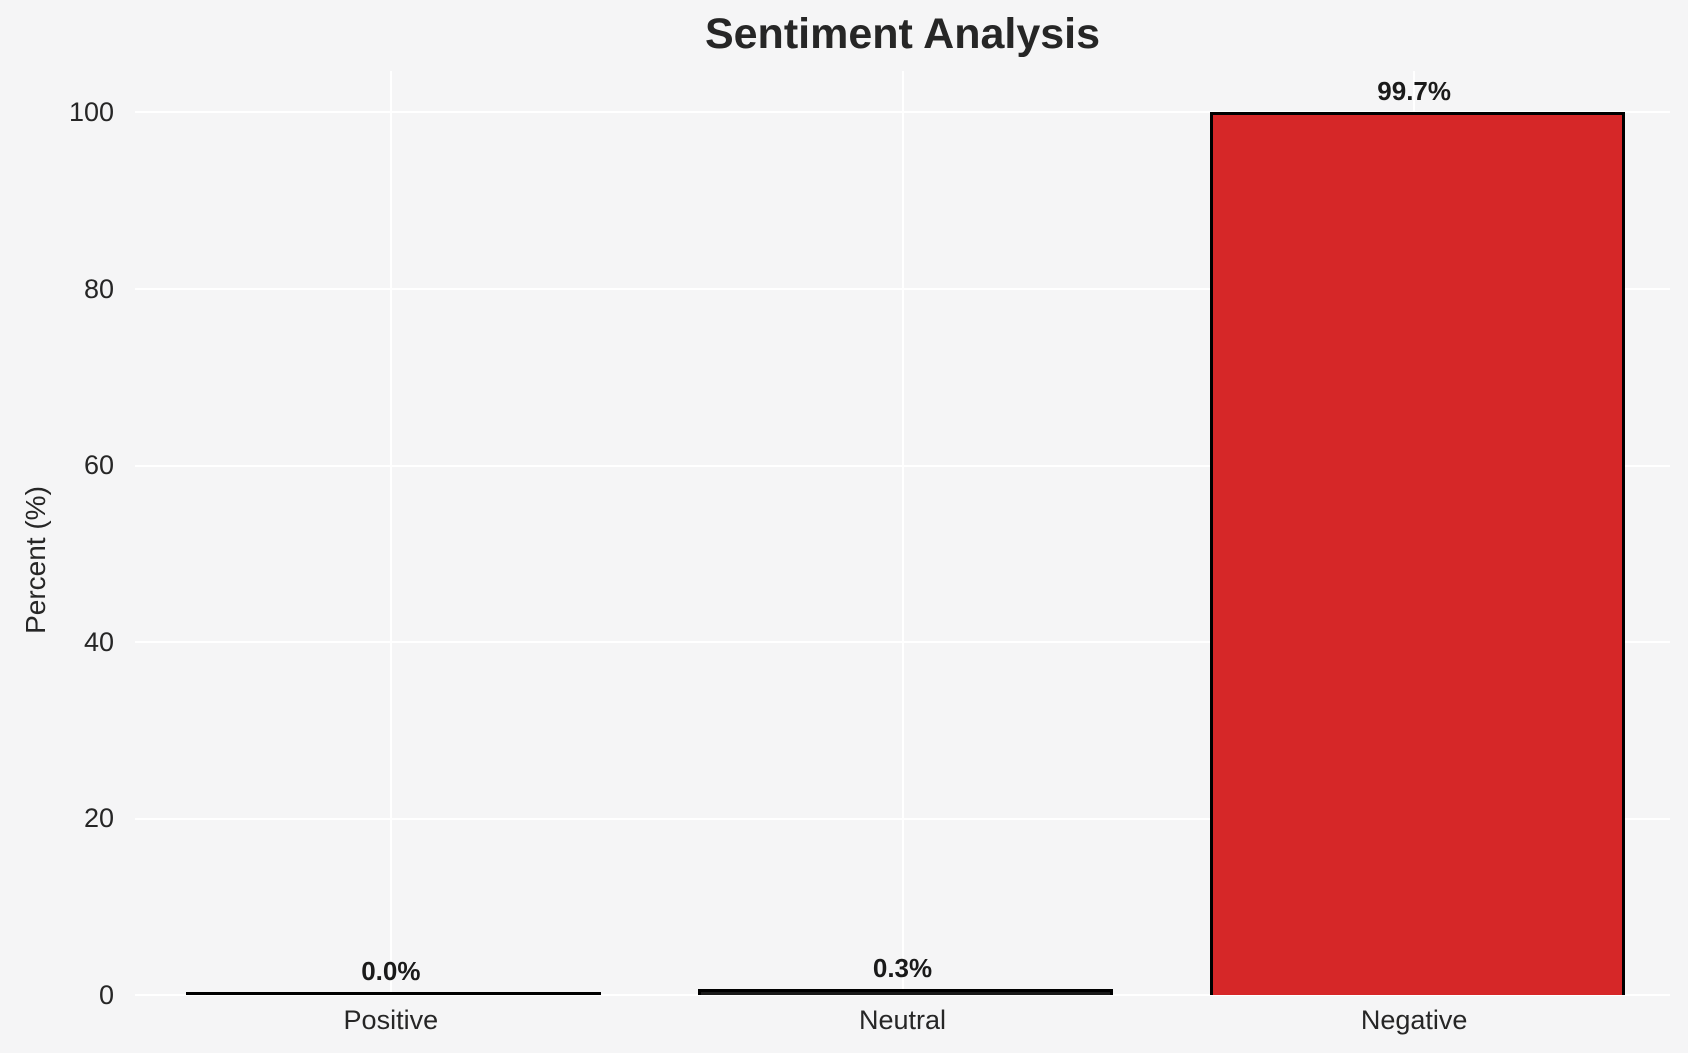 The image size is (1688, 1053). What do you see at coordinates (1414, 1020) in the screenshot?
I see `x-tick-label: Negative` at bounding box center [1414, 1020].